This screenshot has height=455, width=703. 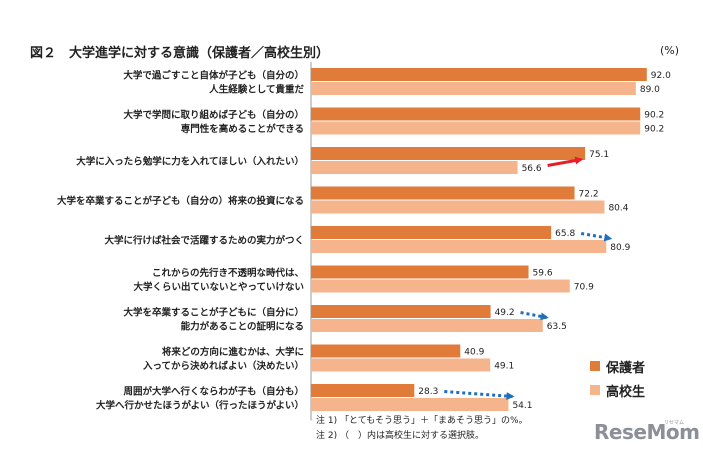 What do you see at coordinates (504, 367) in the screenshot?
I see `data-label-student: 49.1` at bounding box center [504, 367].